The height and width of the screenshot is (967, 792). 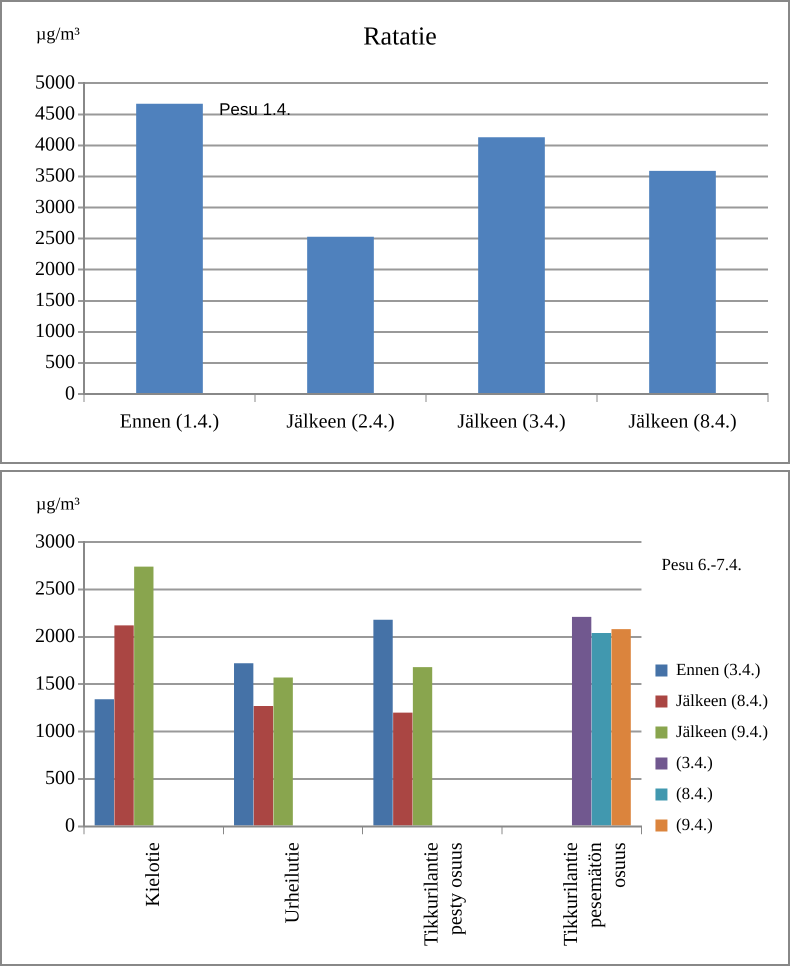 I want to click on y-tick-label: 4500, so click(x=55, y=113).